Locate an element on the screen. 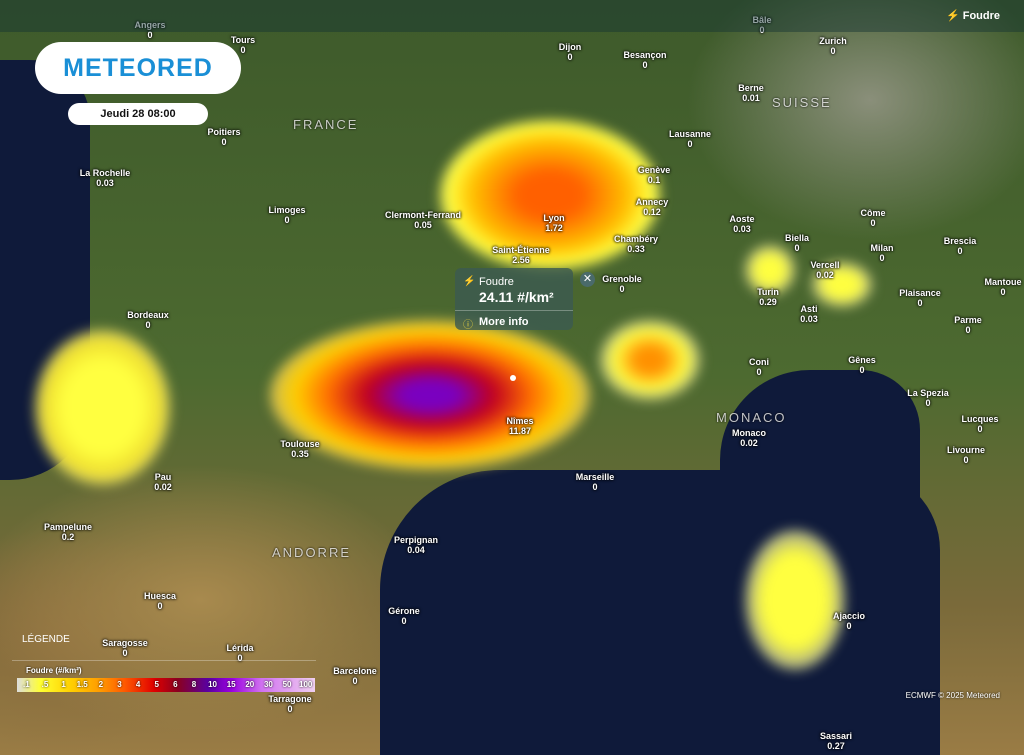 This screenshot has width=1024, height=755. city-name: Gérone is located at coordinates (404, 611).